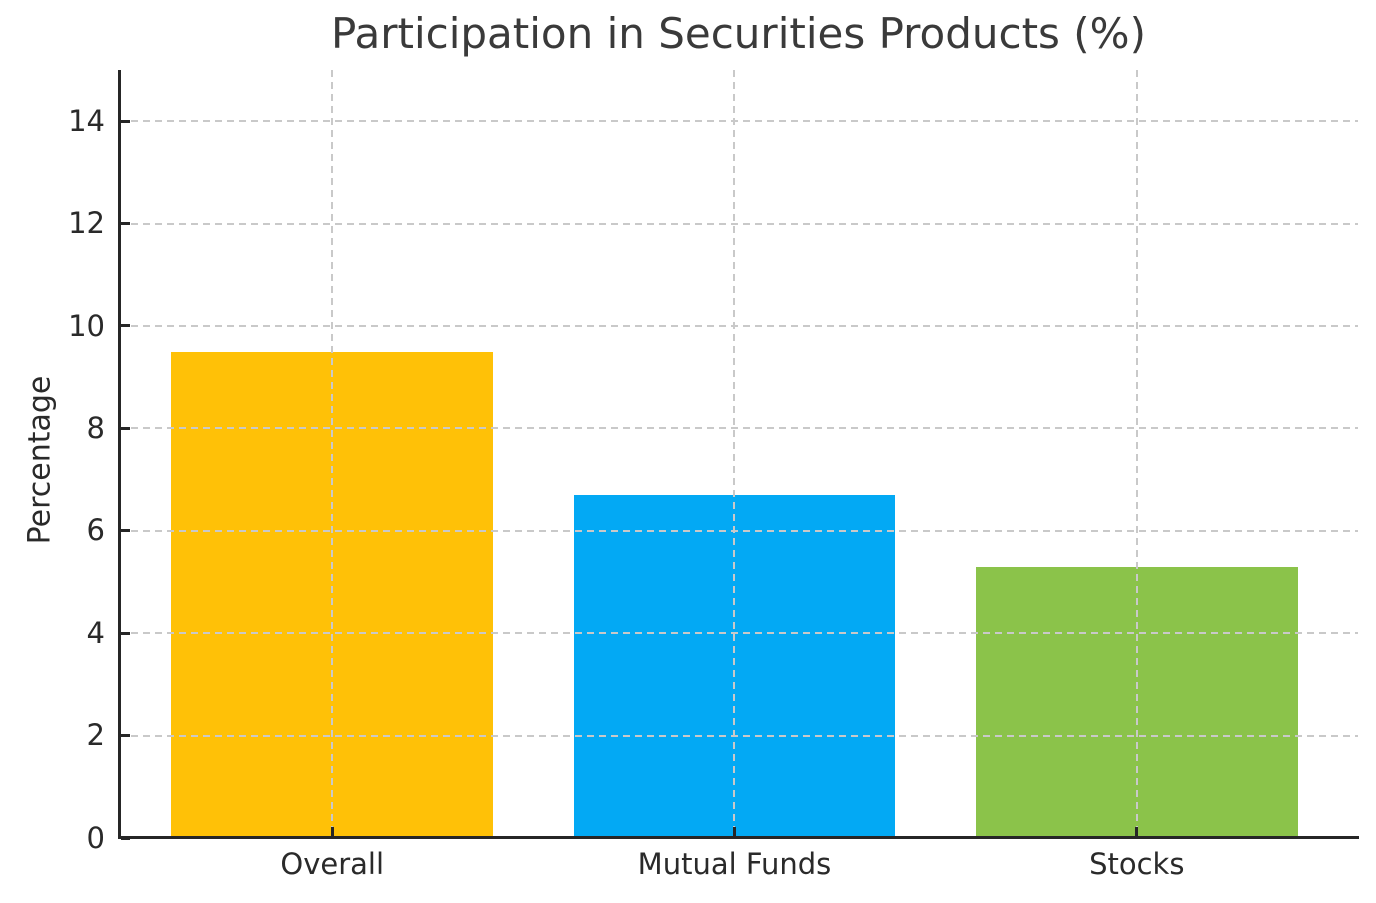 The width and height of the screenshot is (1376, 903). I want to click on y-tick-label-12: 12, so click(86, 223).